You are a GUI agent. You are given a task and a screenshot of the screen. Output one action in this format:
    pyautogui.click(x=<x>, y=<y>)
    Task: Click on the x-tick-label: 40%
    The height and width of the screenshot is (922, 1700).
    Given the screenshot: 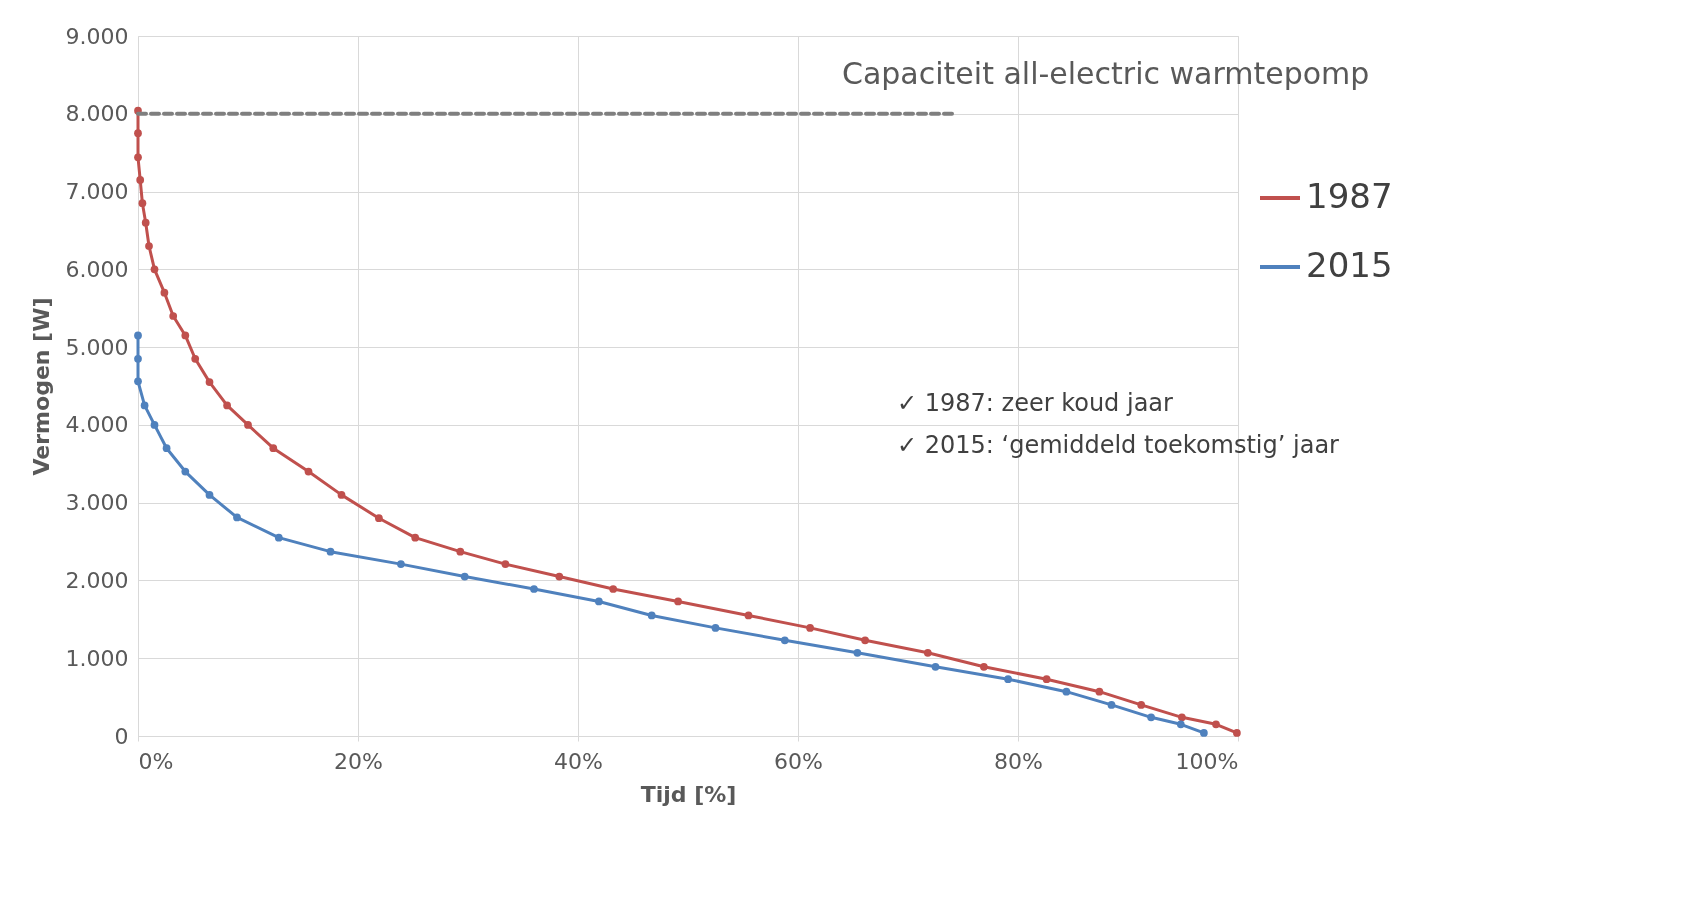 What is the action you would take?
    pyautogui.click(x=578, y=761)
    